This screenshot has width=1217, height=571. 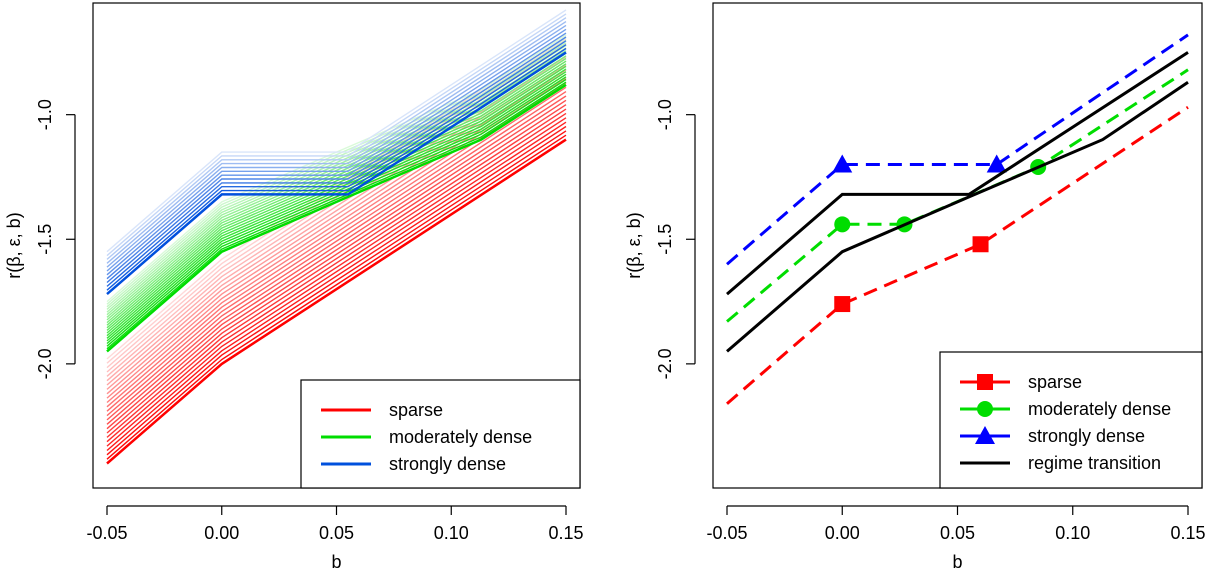 What do you see at coordinates (842, 224) in the screenshot?
I see `series-moderately-dense-point` at bounding box center [842, 224].